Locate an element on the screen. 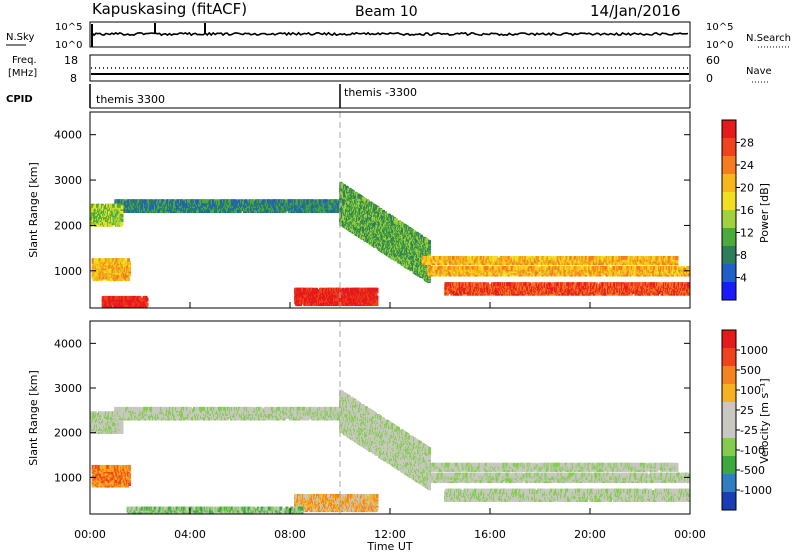  cpid-panel: CPID themis 3300 themis -3300 is located at coordinates (348, 96).